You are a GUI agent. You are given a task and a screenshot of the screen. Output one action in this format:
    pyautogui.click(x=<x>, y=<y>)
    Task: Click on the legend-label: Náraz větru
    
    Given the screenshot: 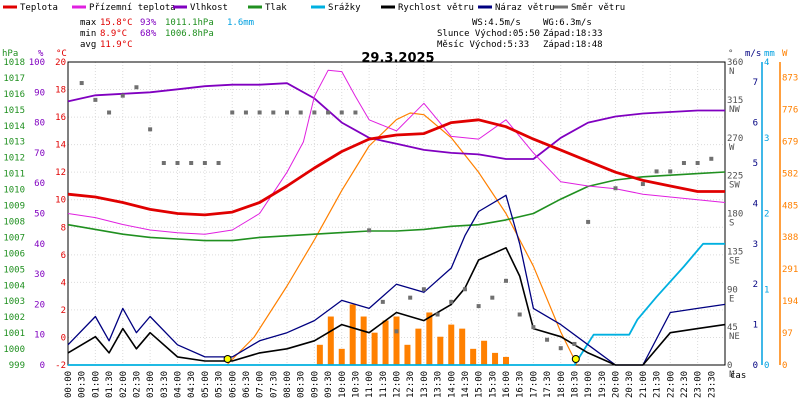 What is the action you would take?
    pyautogui.click(x=525, y=8)
    